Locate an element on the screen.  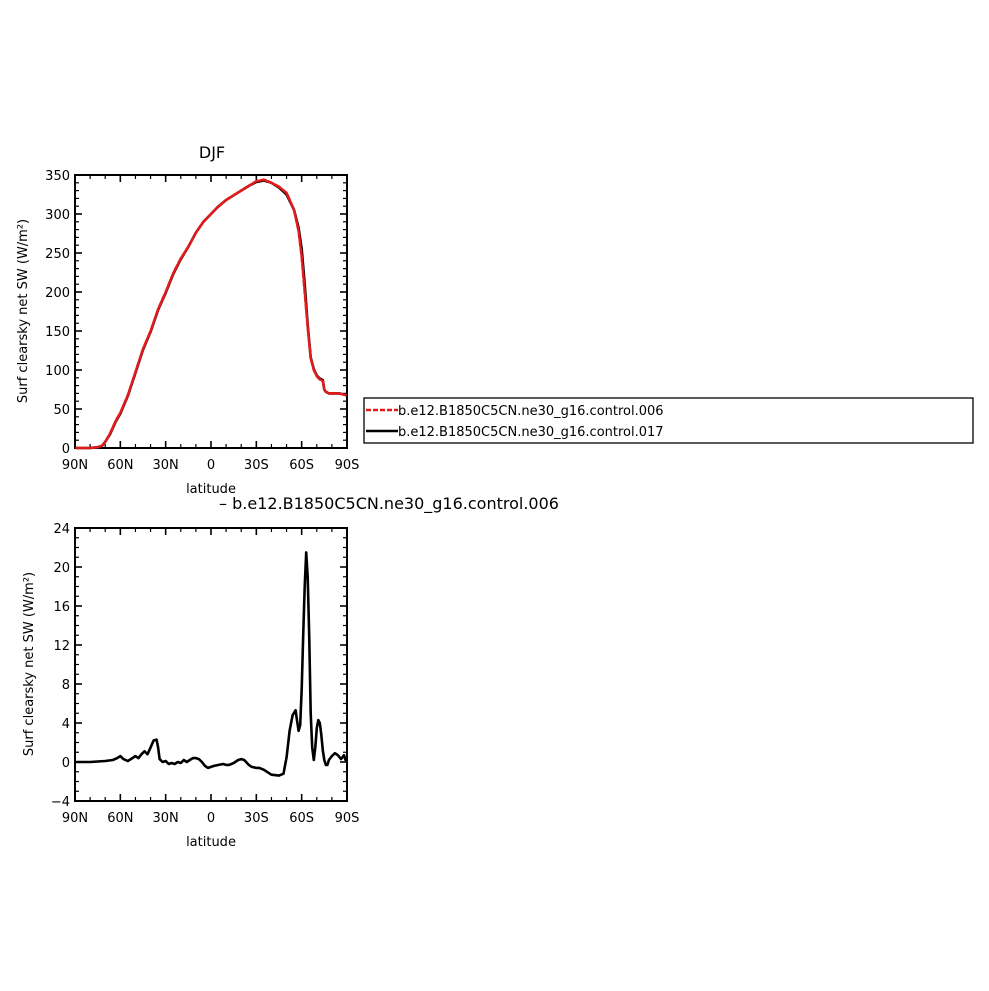
bot-x-tick-label: 90S is located at coordinates (347, 818).